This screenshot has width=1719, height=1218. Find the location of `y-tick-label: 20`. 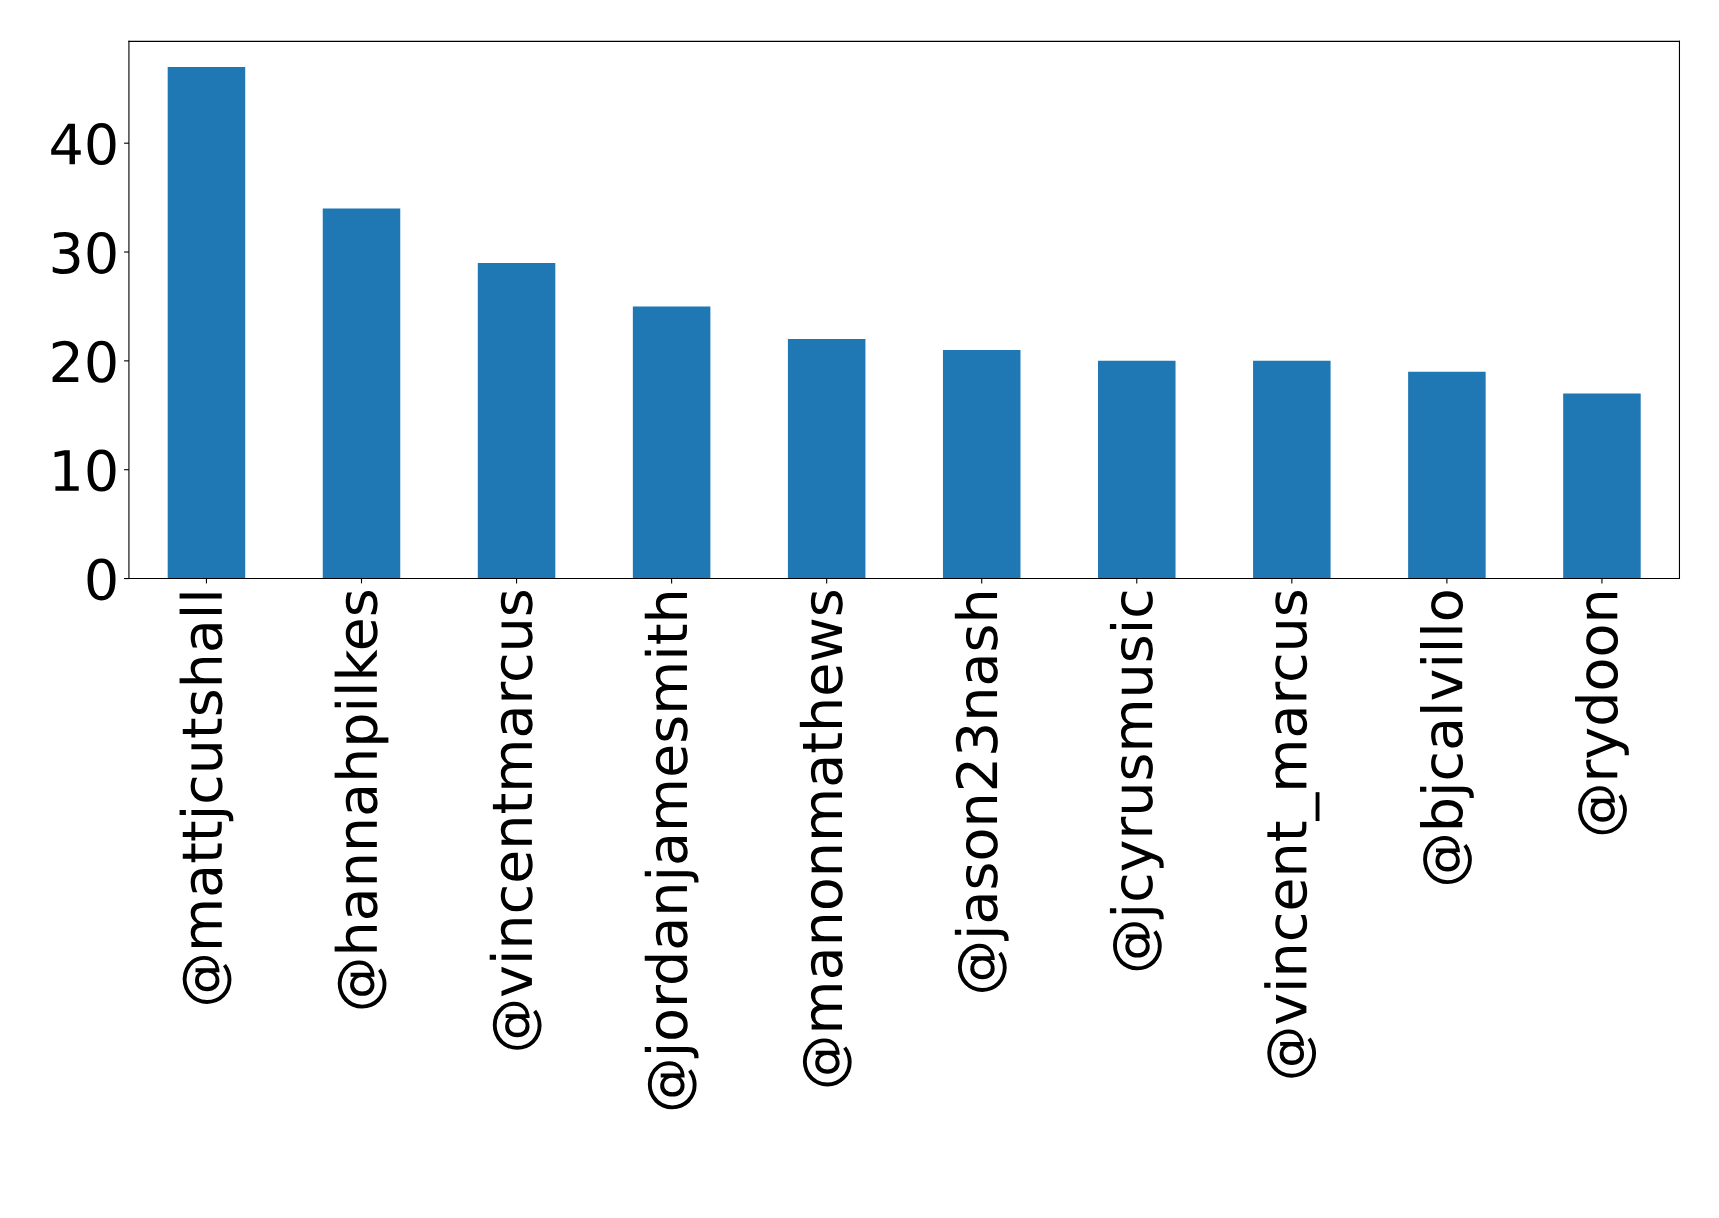

y-tick-label: 20 is located at coordinates (84, 361).